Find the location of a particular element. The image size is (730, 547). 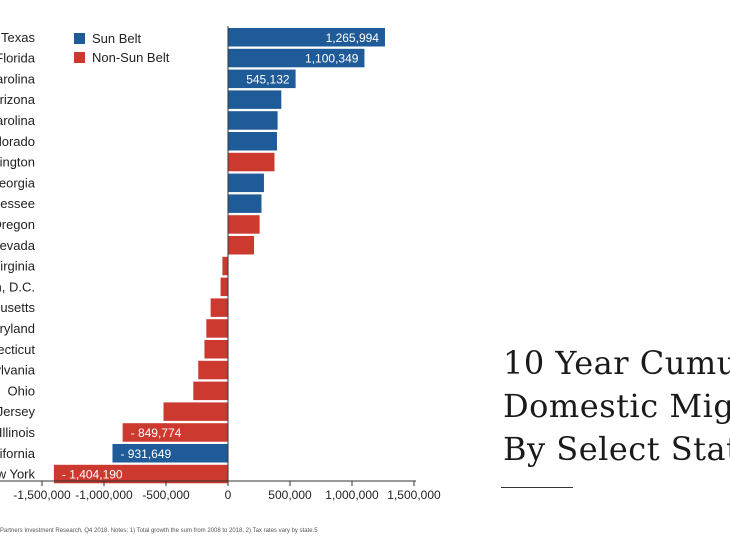

x-tick-label: 1,500,000 is located at coordinates (414, 495).